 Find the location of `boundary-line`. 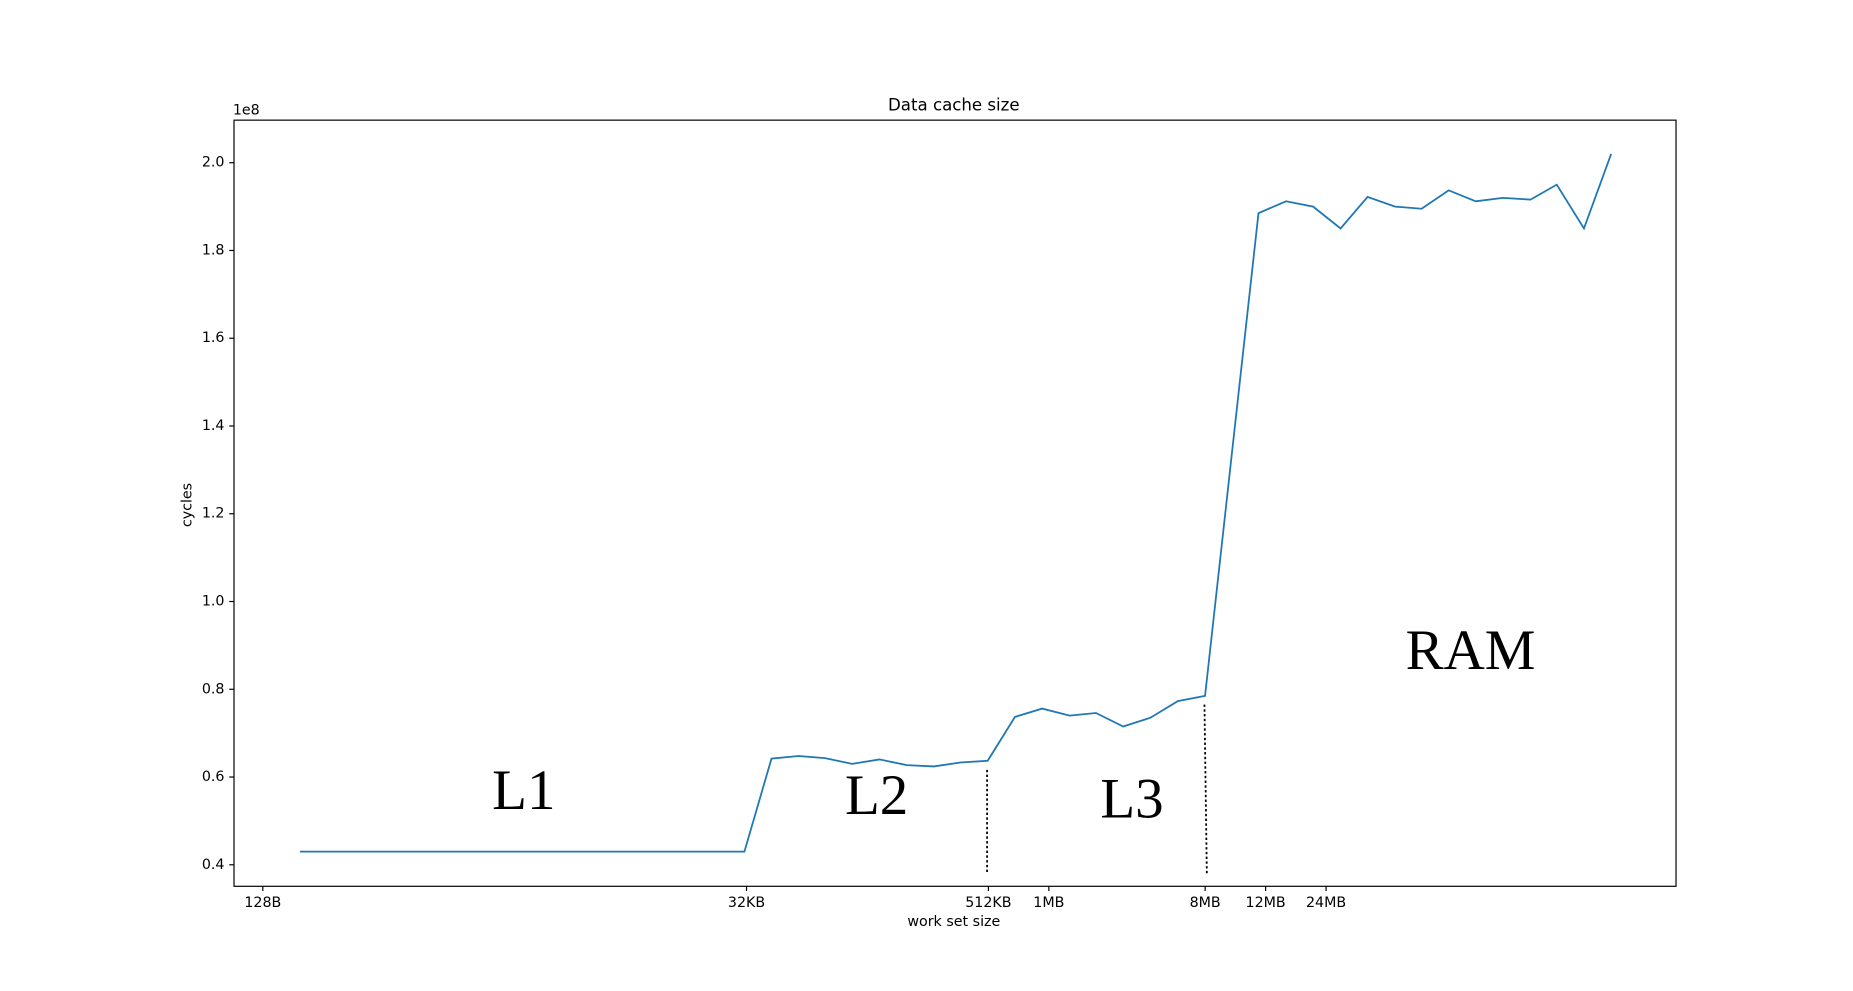

boundary-line is located at coordinates (1205, 789).